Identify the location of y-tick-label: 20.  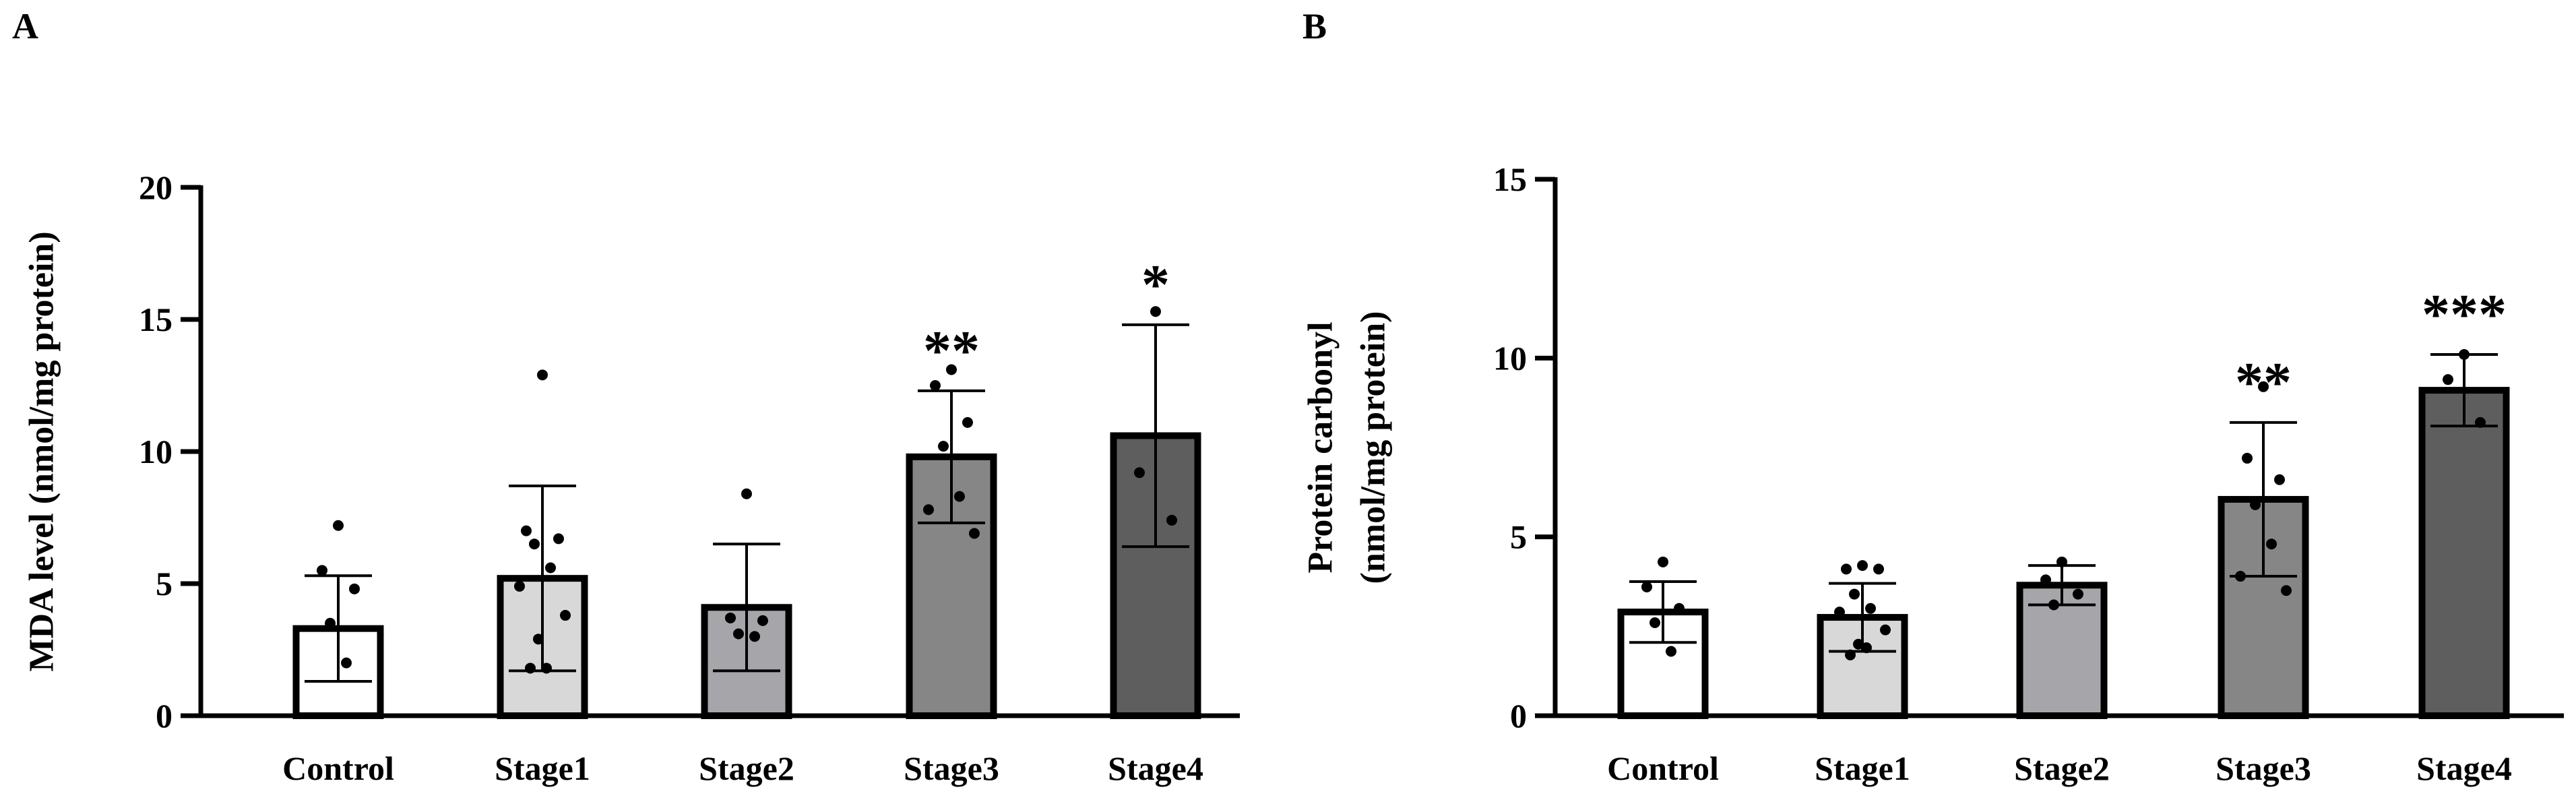
(155, 187).